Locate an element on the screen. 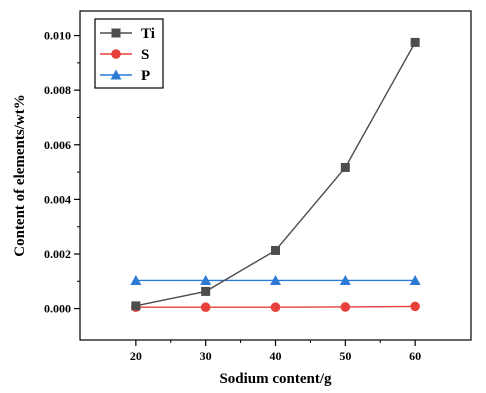  x-tick-label: 30 is located at coordinates (206, 356).